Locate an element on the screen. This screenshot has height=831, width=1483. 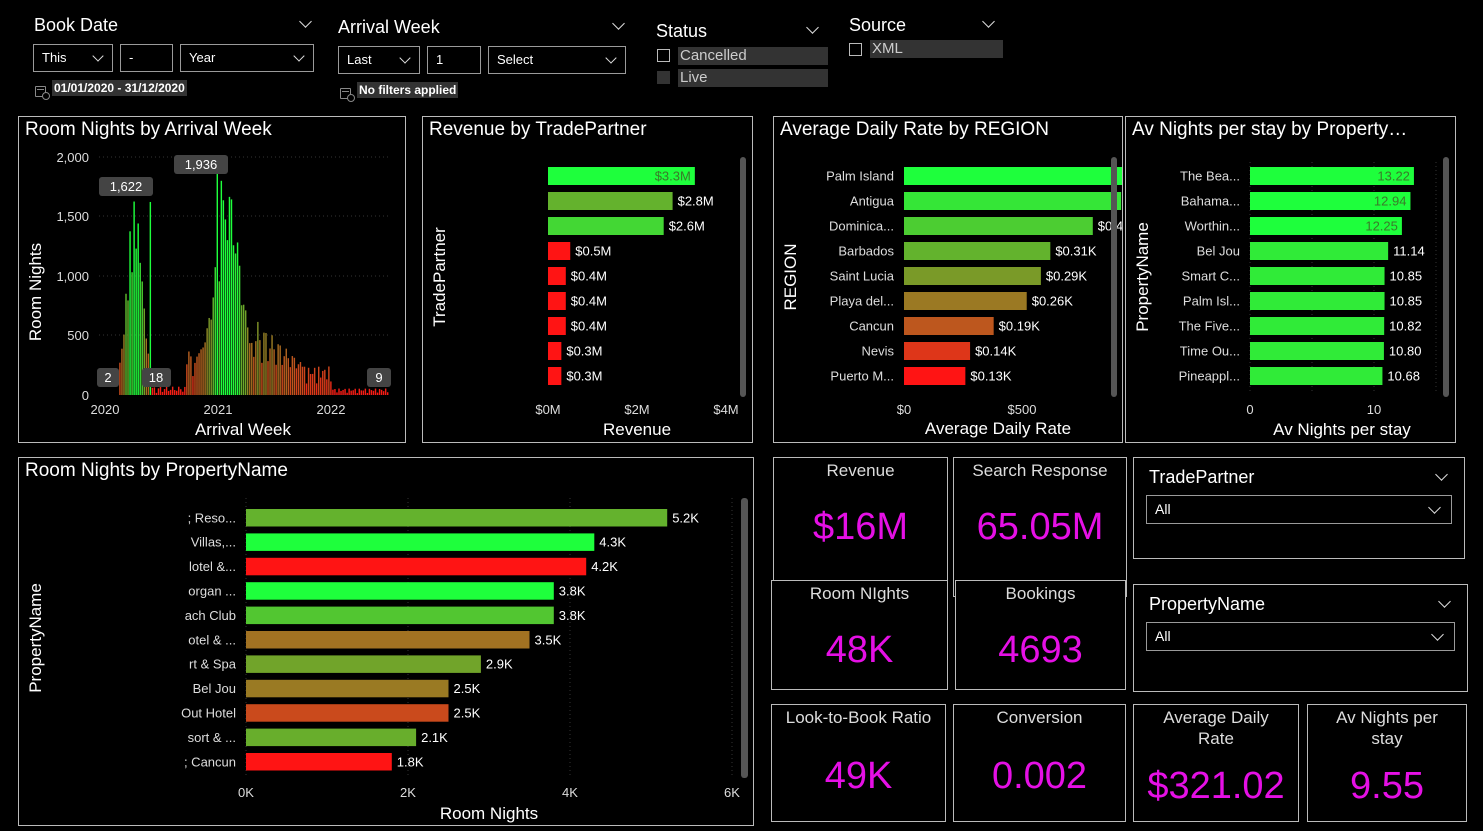
book-date-unit-dropdown: Year is located at coordinates (247, 58).